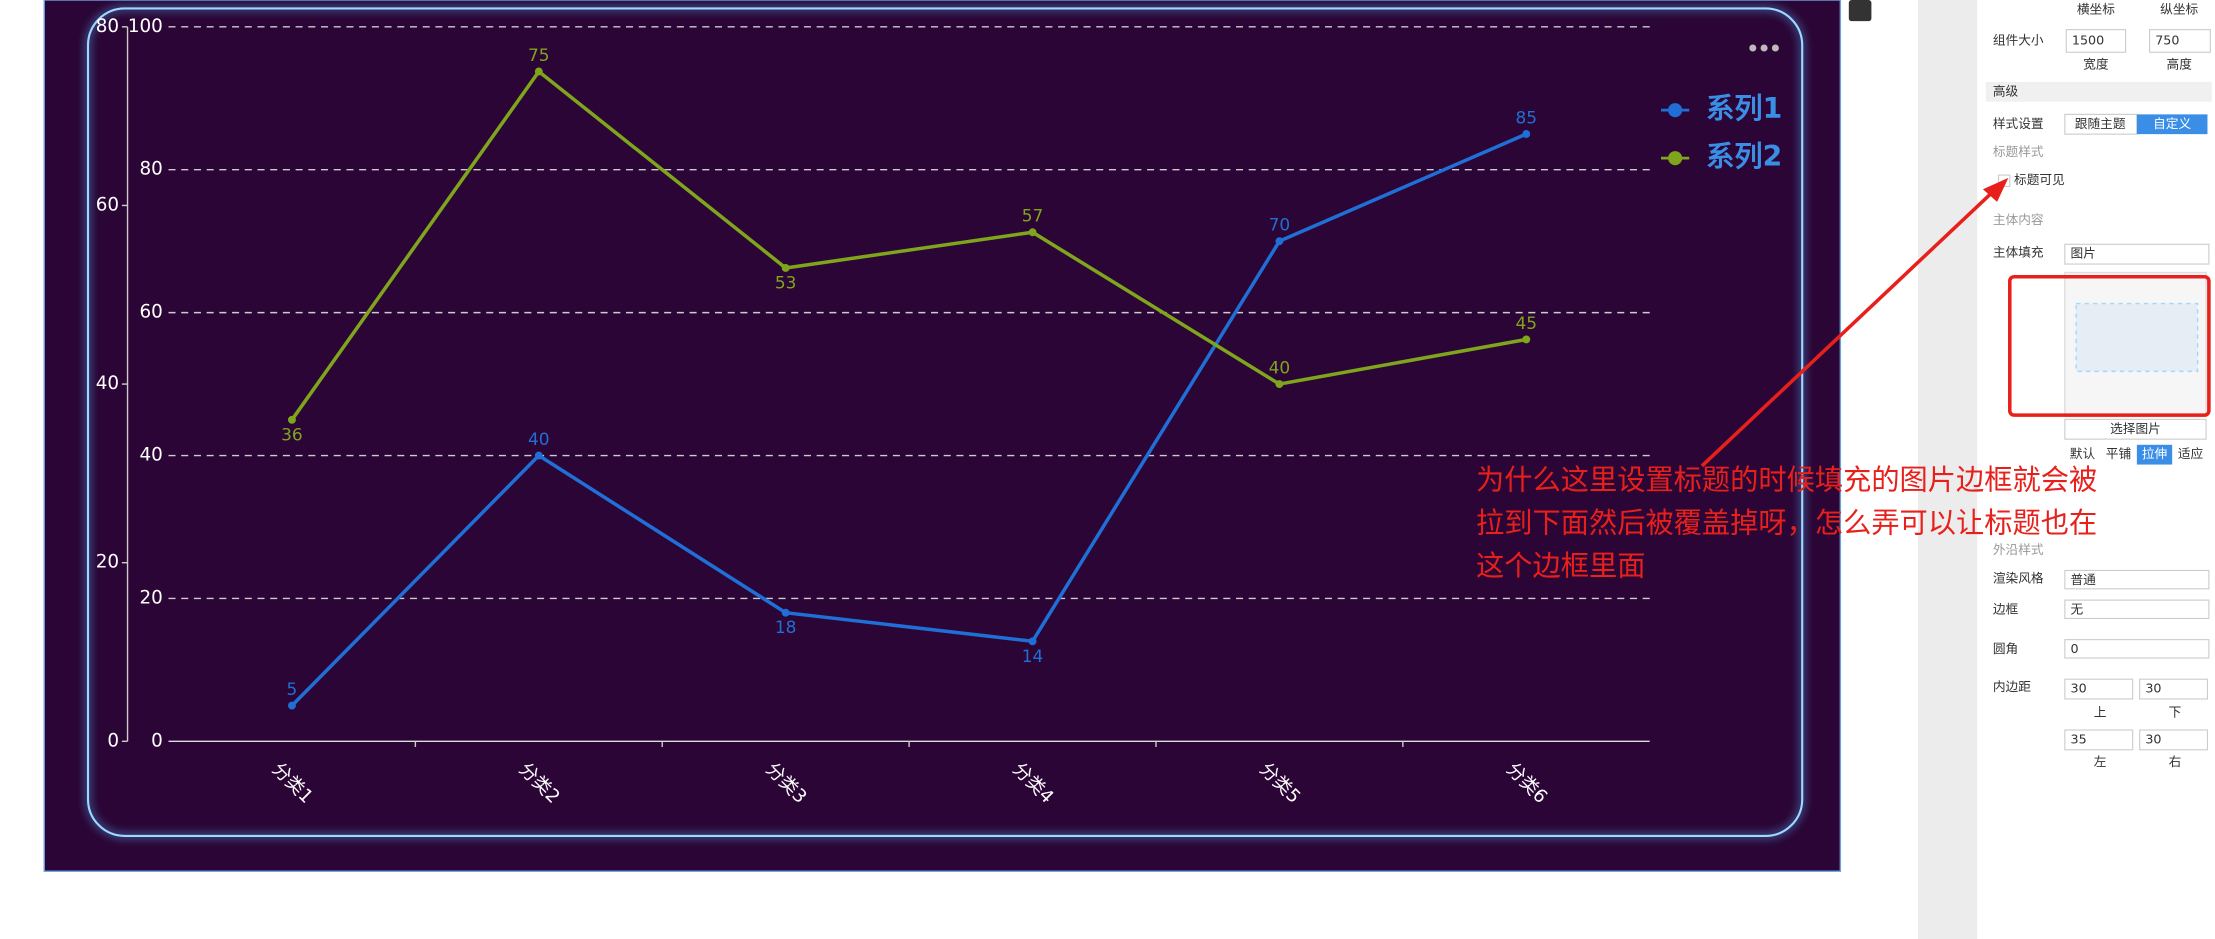 The width and height of the screenshot is (2215, 939). What do you see at coordinates (1560, 566) in the screenshot?
I see `annotation-line: 这个边框里面` at bounding box center [1560, 566].